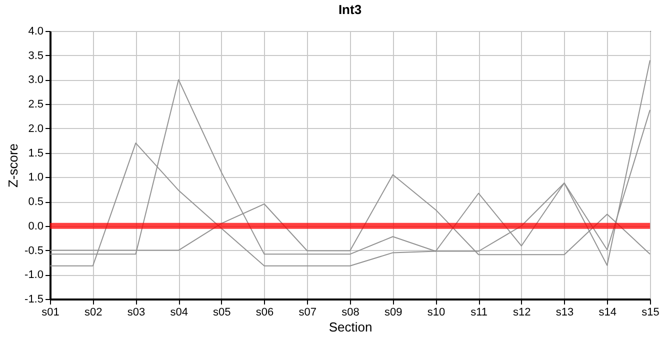 Image resolution: width=660 pixels, height=360 pixels. Describe the element at coordinates (350, 9) in the screenshot. I see `chart-title: Int3` at that location.